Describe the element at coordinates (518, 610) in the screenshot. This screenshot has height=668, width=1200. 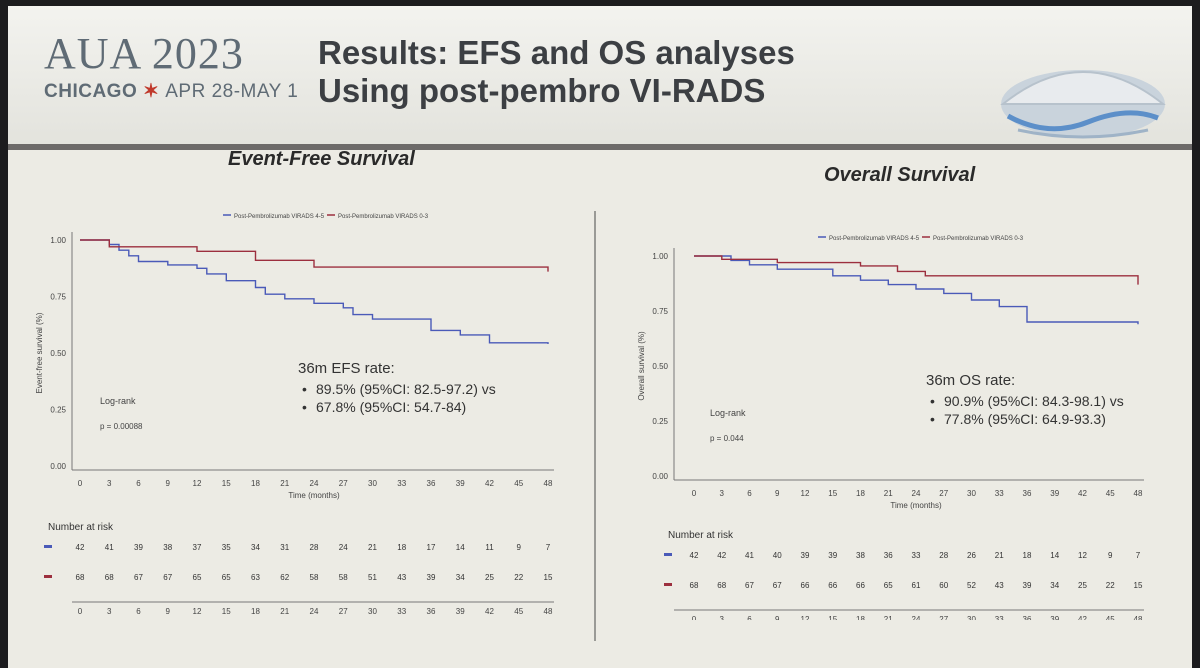
I see `efs-risk-x-tick-label: 45` at that location.